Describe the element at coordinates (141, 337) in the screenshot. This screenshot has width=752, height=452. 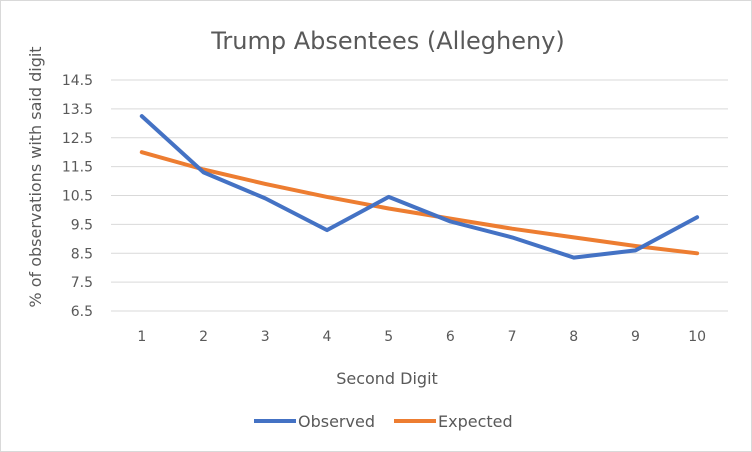
I see `x-tick-label: 1` at that location.